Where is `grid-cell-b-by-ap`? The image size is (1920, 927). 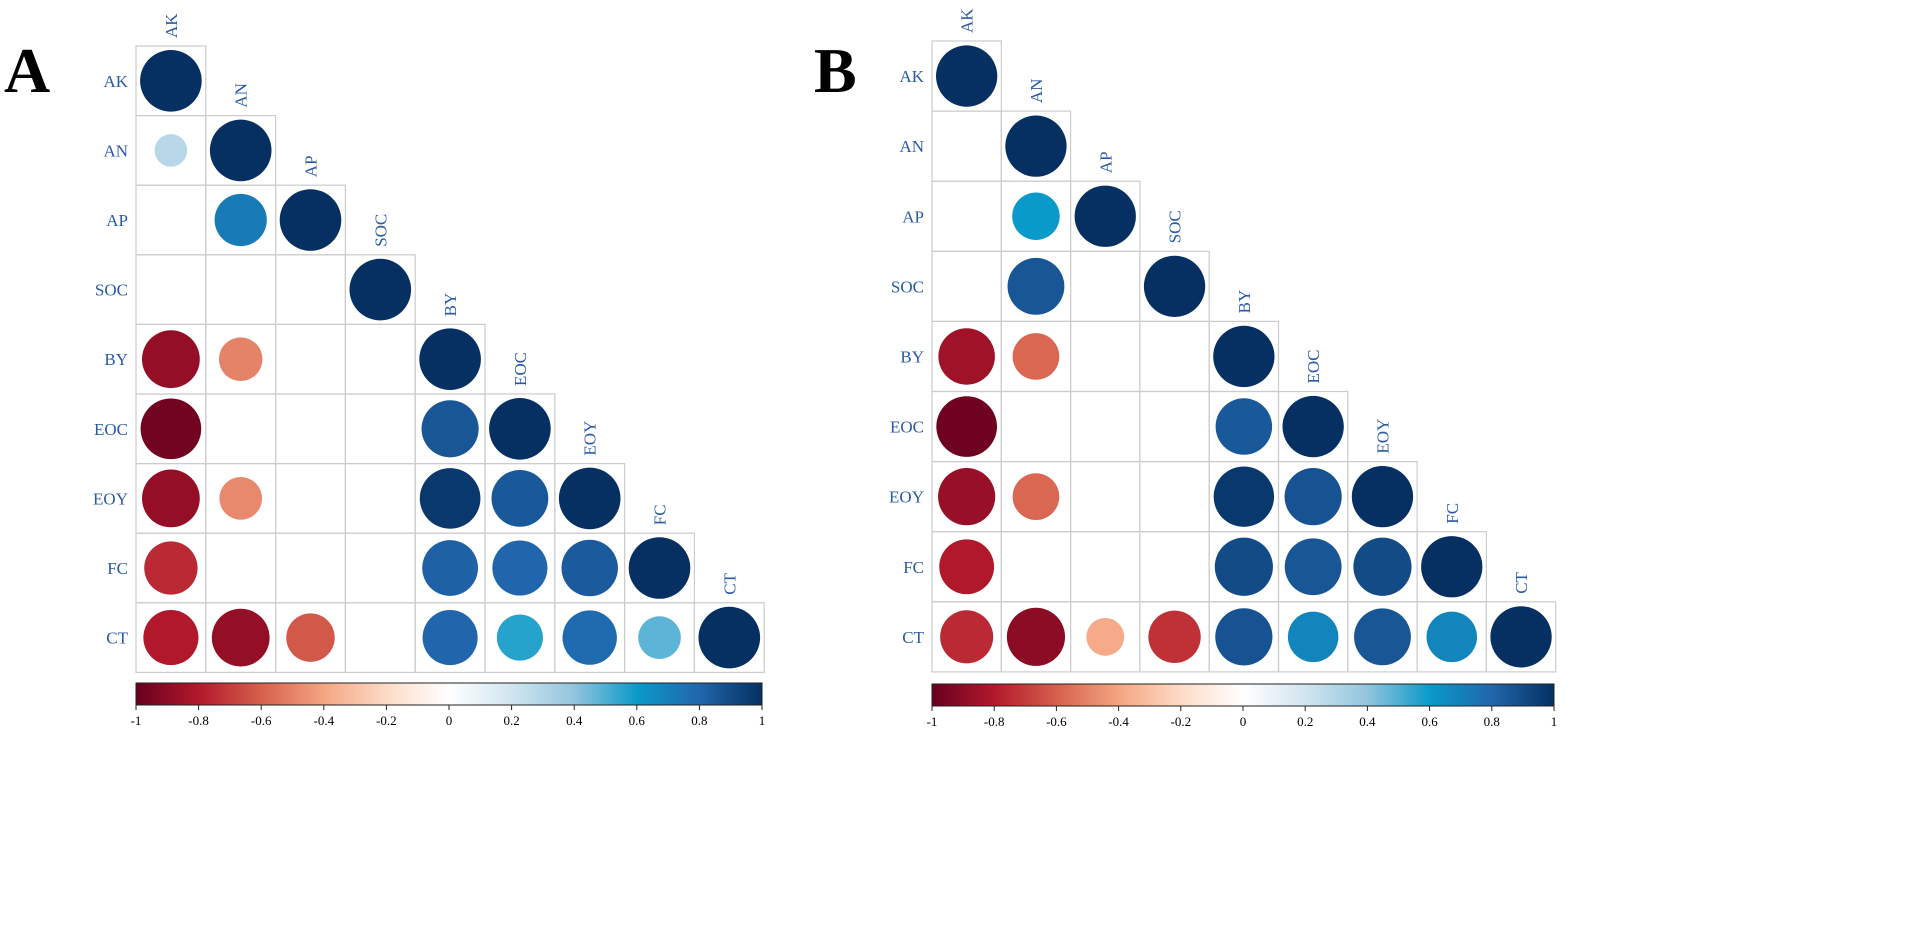
grid-cell-b-by-ap is located at coordinates (1105, 356).